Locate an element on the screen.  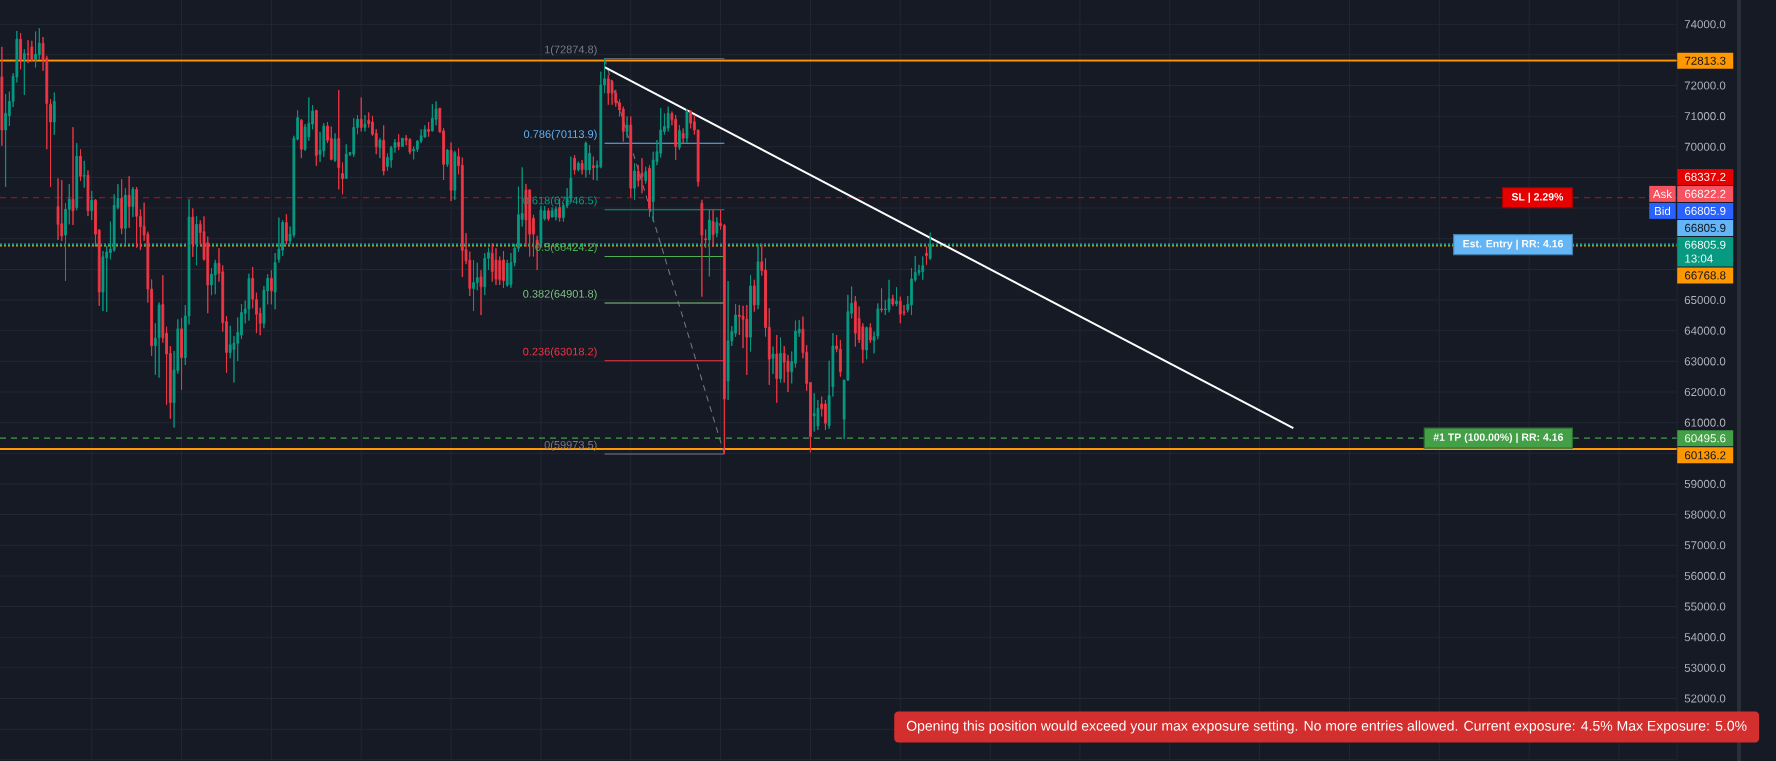
series-label: 1(72874.8) is located at coordinates (570, 50).